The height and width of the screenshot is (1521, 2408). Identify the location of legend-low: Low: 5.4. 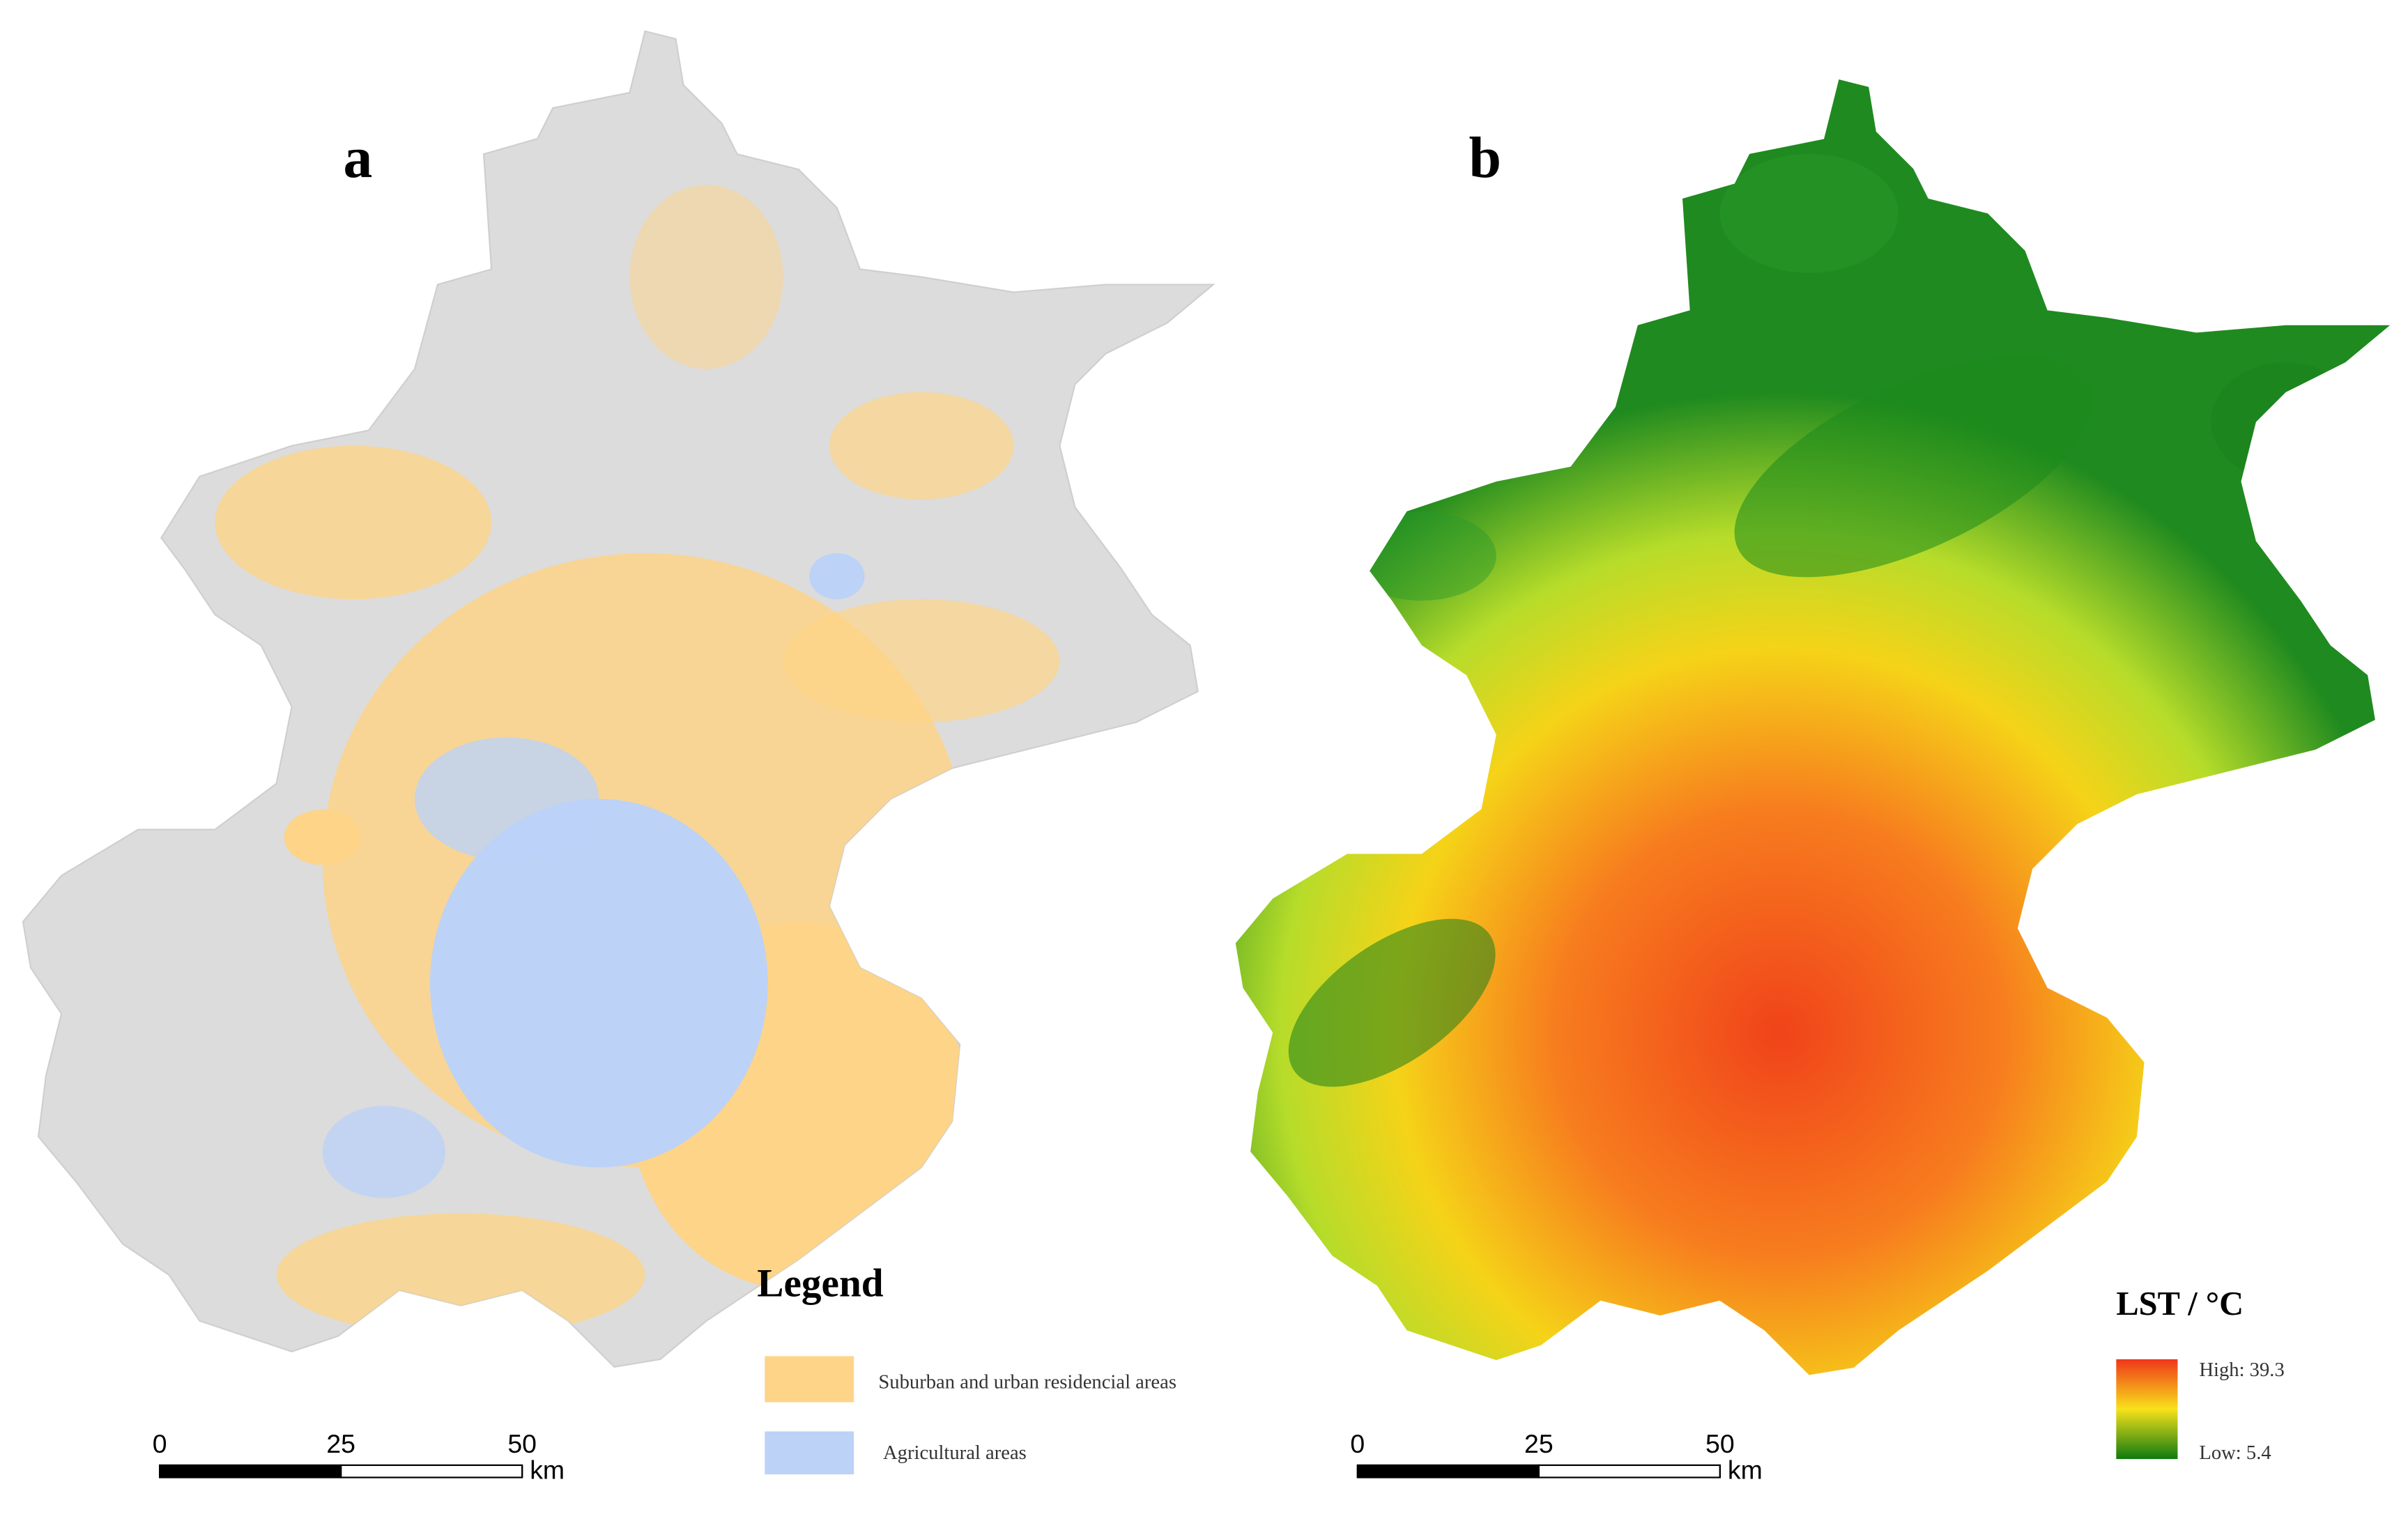
(2235, 1453).